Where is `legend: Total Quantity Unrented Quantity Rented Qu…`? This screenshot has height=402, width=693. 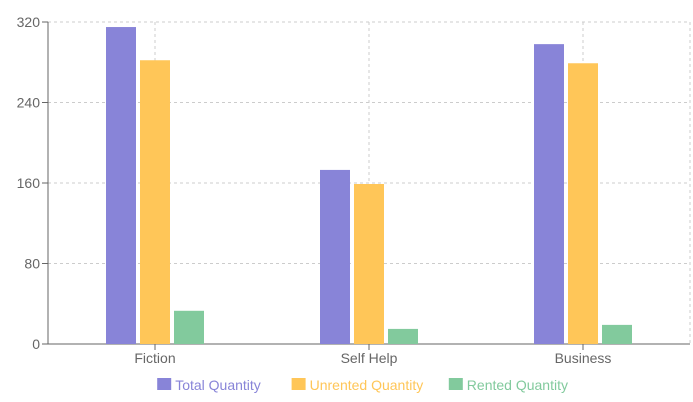 legend: Total Quantity Unrented Quantity Rented Qu… is located at coordinates (362, 385).